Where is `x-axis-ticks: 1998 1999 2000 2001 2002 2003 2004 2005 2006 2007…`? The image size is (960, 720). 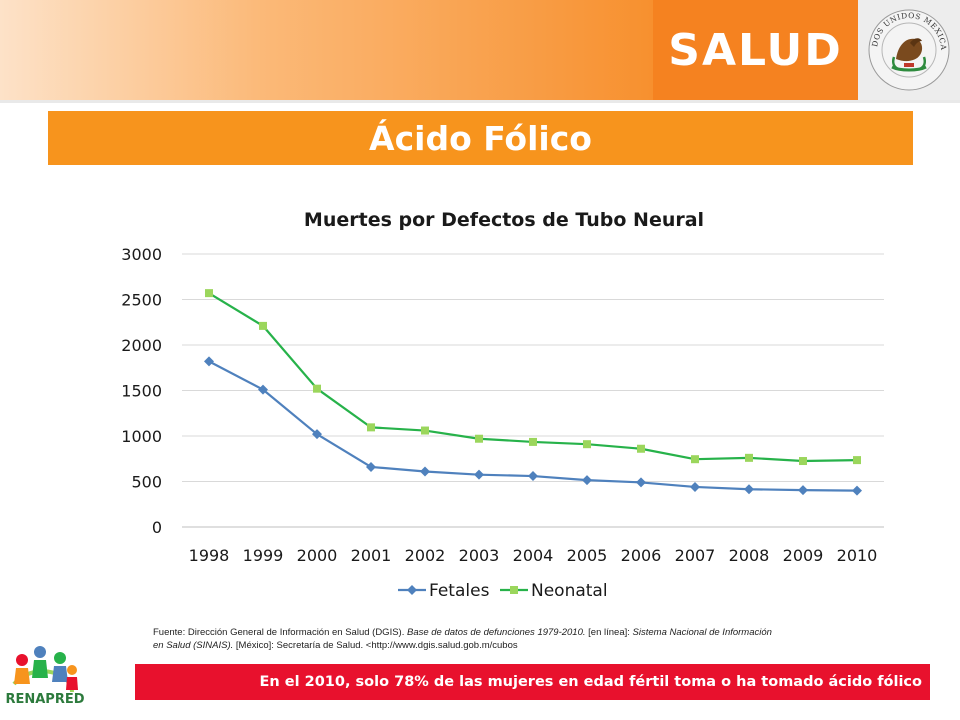 x-axis-ticks: 1998 1999 2000 2001 2002 2003 2004 2005 2006 2007… is located at coordinates (533, 555).